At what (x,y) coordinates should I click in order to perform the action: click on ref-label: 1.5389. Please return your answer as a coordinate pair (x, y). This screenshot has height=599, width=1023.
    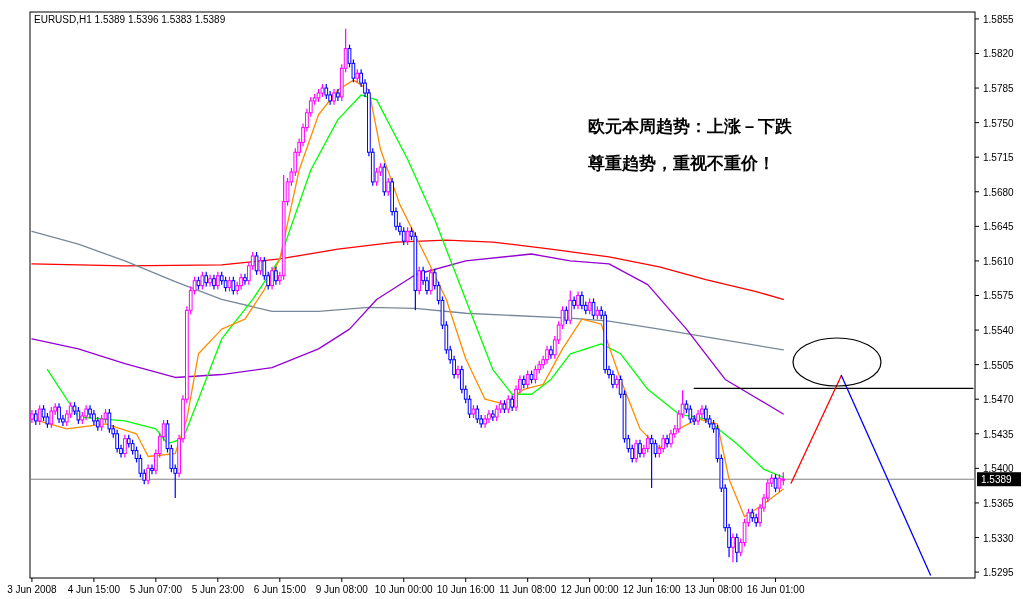
    Looking at the image, I should click on (999, 479).